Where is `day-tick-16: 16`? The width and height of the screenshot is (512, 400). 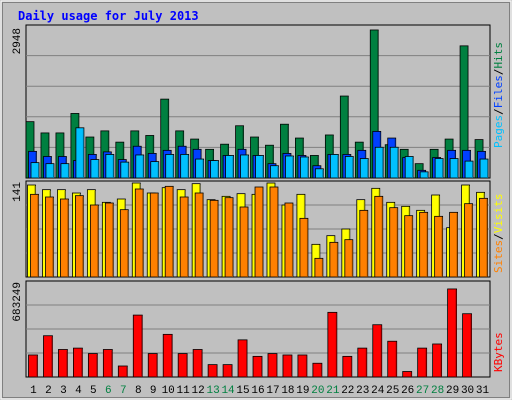
day-tick-16: 16 is located at coordinates (257, 391).